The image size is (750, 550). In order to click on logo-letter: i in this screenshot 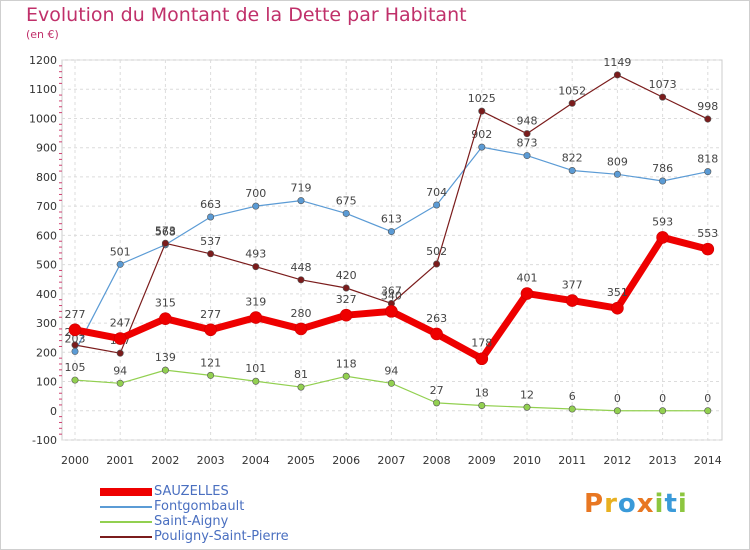, I will do `click(682, 504)`.